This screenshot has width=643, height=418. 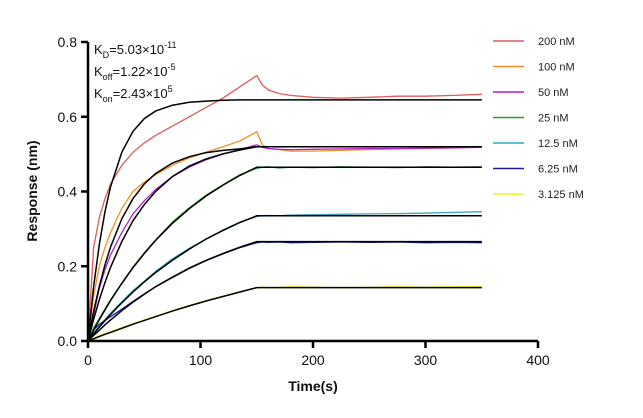 What do you see at coordinates (140, 71) in the screenshot?
I see `constant-value: =1.22×10` at bounding box center [140, 71].